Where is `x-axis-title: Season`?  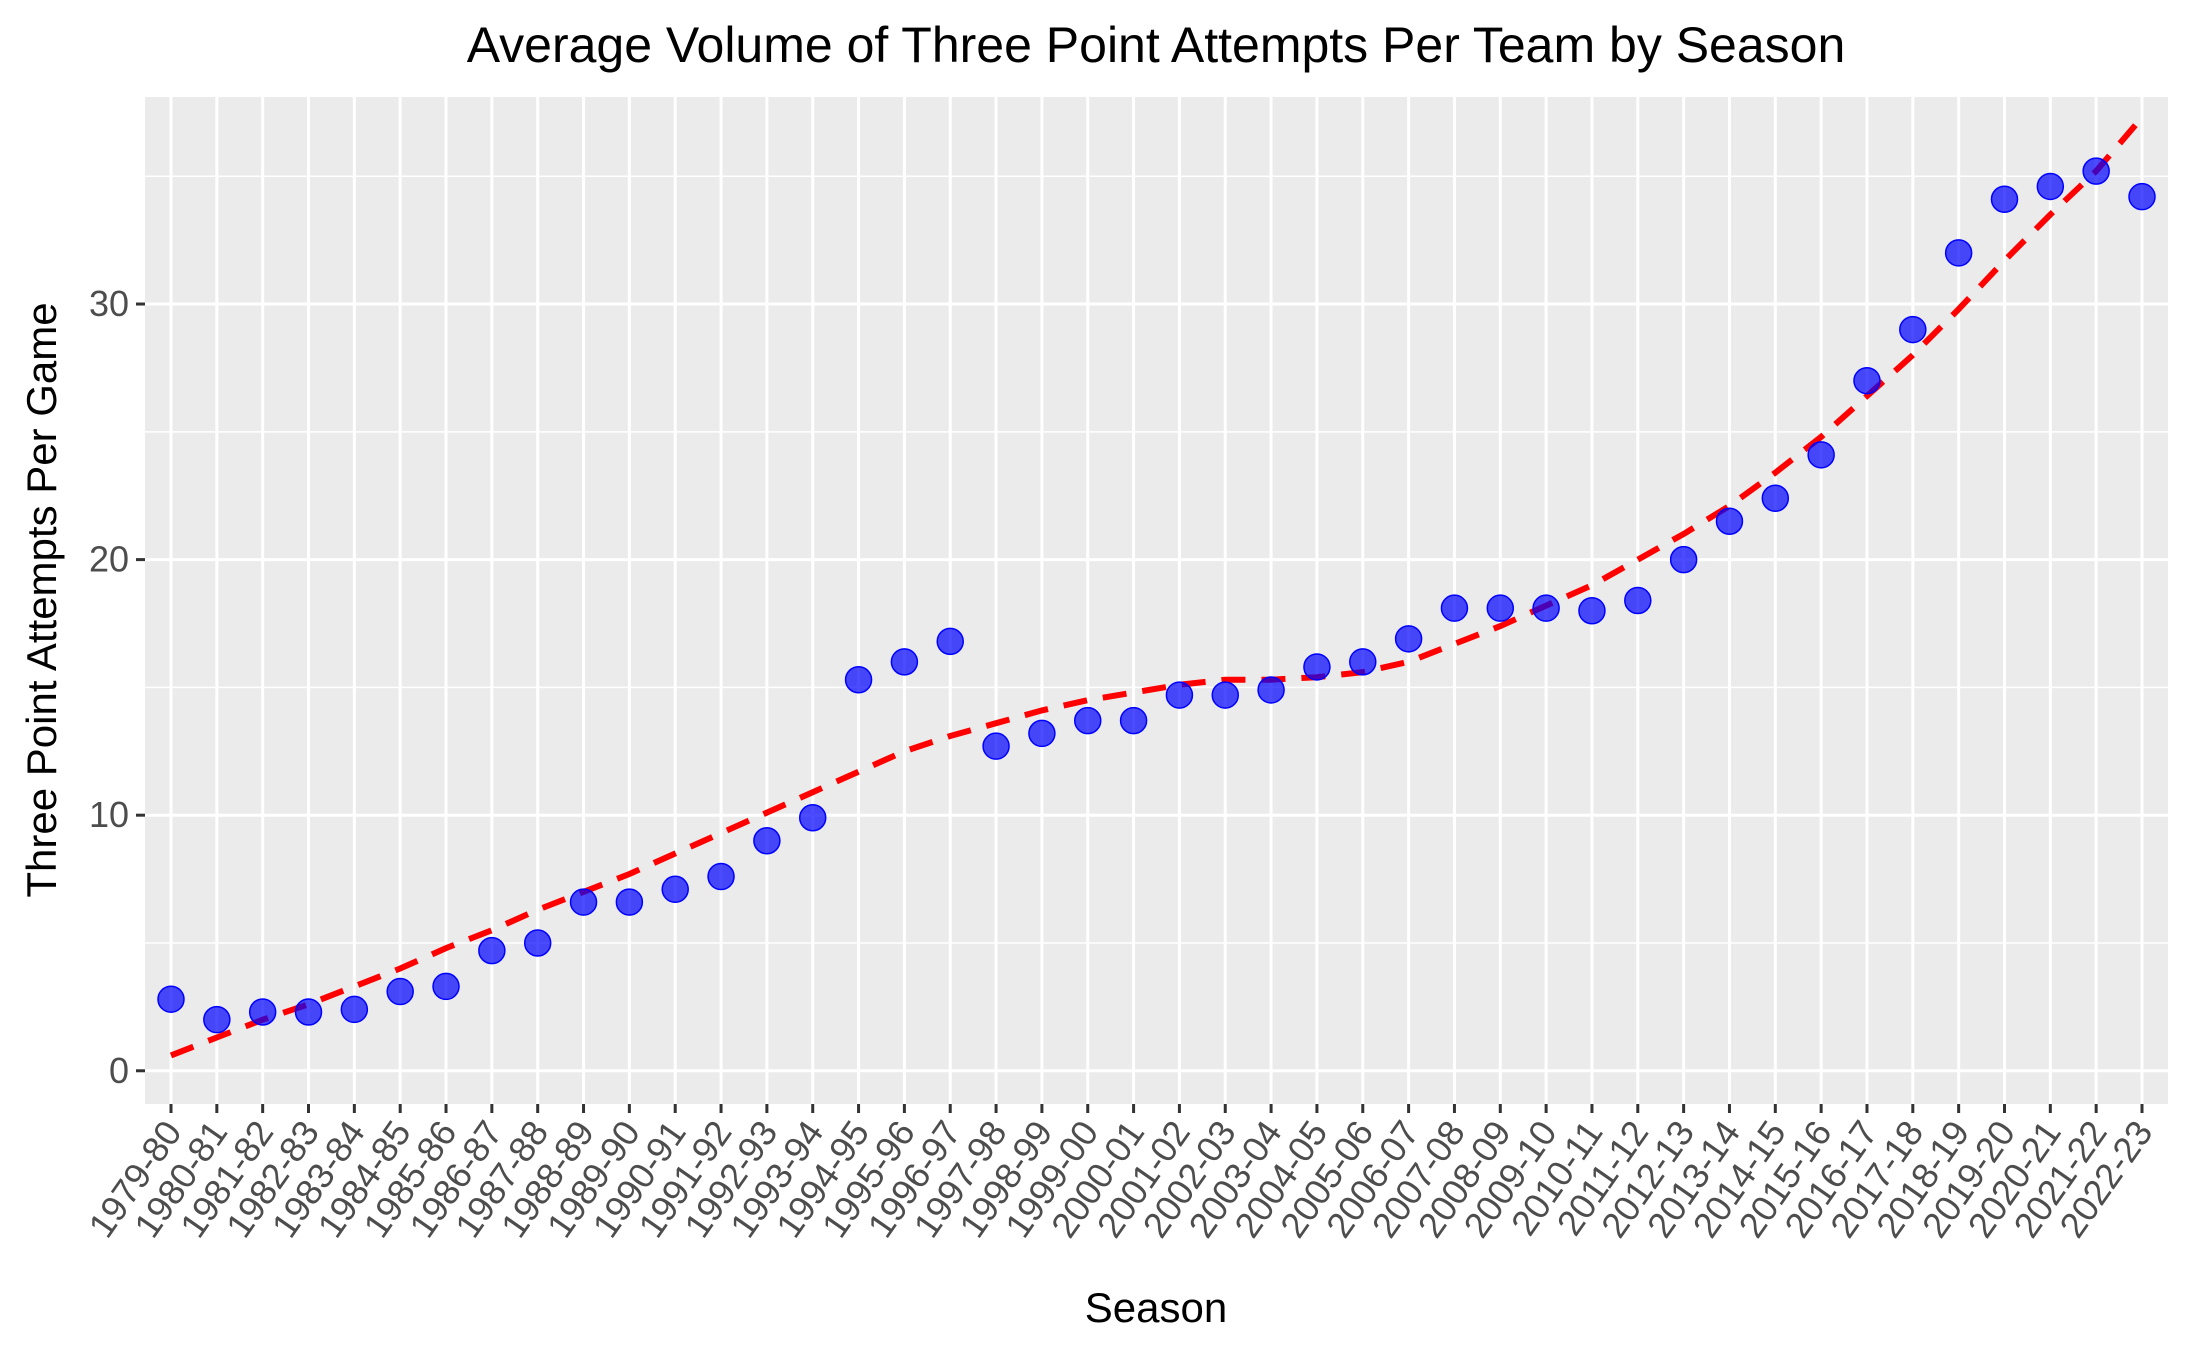 x-axis-title: Season is located at coordinates (1156, 1307).